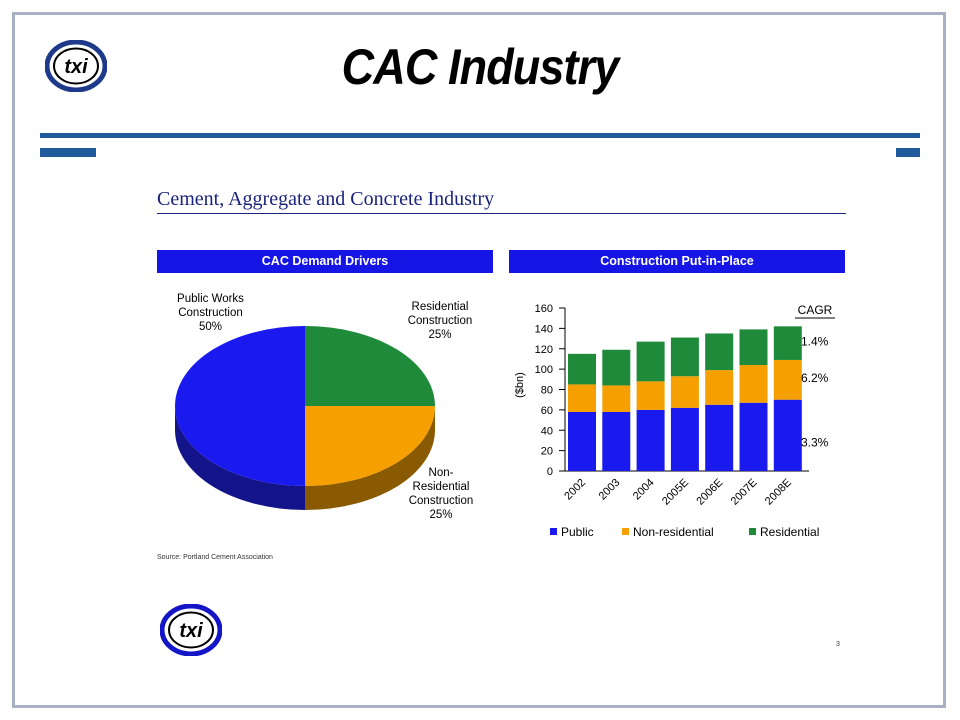  What do you see at coordinates (370, 446) in the screenshot?
I see `pie-slice-nonresidential` at bounding box center [370, 446].